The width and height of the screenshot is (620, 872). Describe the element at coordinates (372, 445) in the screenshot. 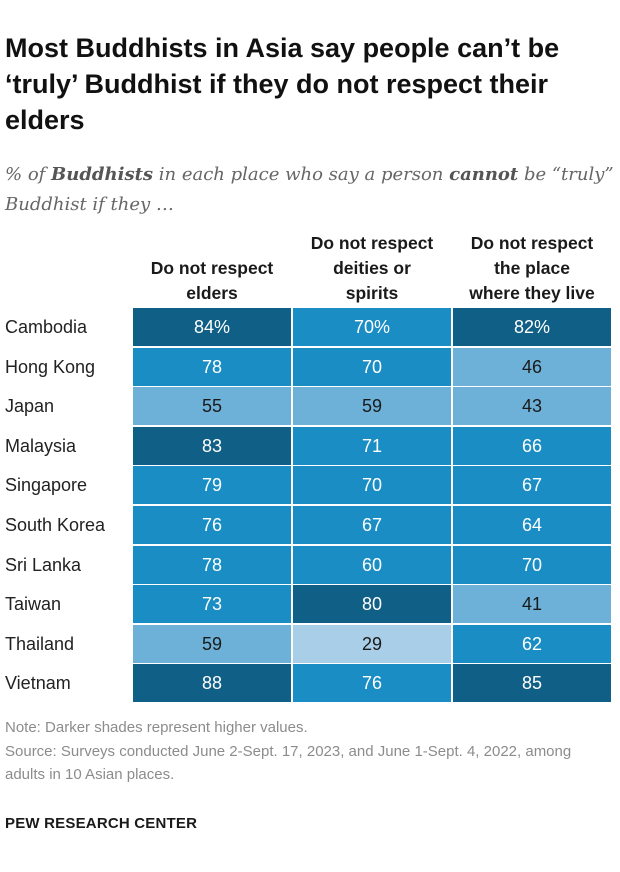

I see `heatmap-cell: 71` at that location.